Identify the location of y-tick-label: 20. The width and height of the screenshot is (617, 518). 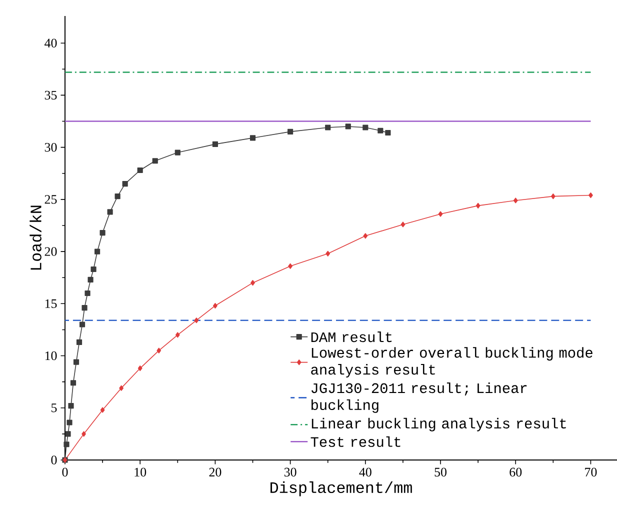
(50, 251).